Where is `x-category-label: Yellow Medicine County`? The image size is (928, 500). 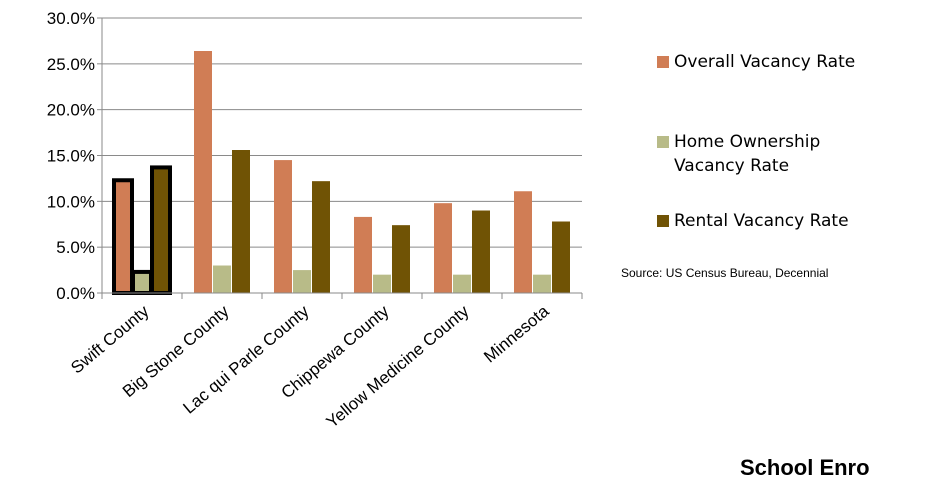 x-category-label: Yellow Medicine County is located at coordinates (398, 366).